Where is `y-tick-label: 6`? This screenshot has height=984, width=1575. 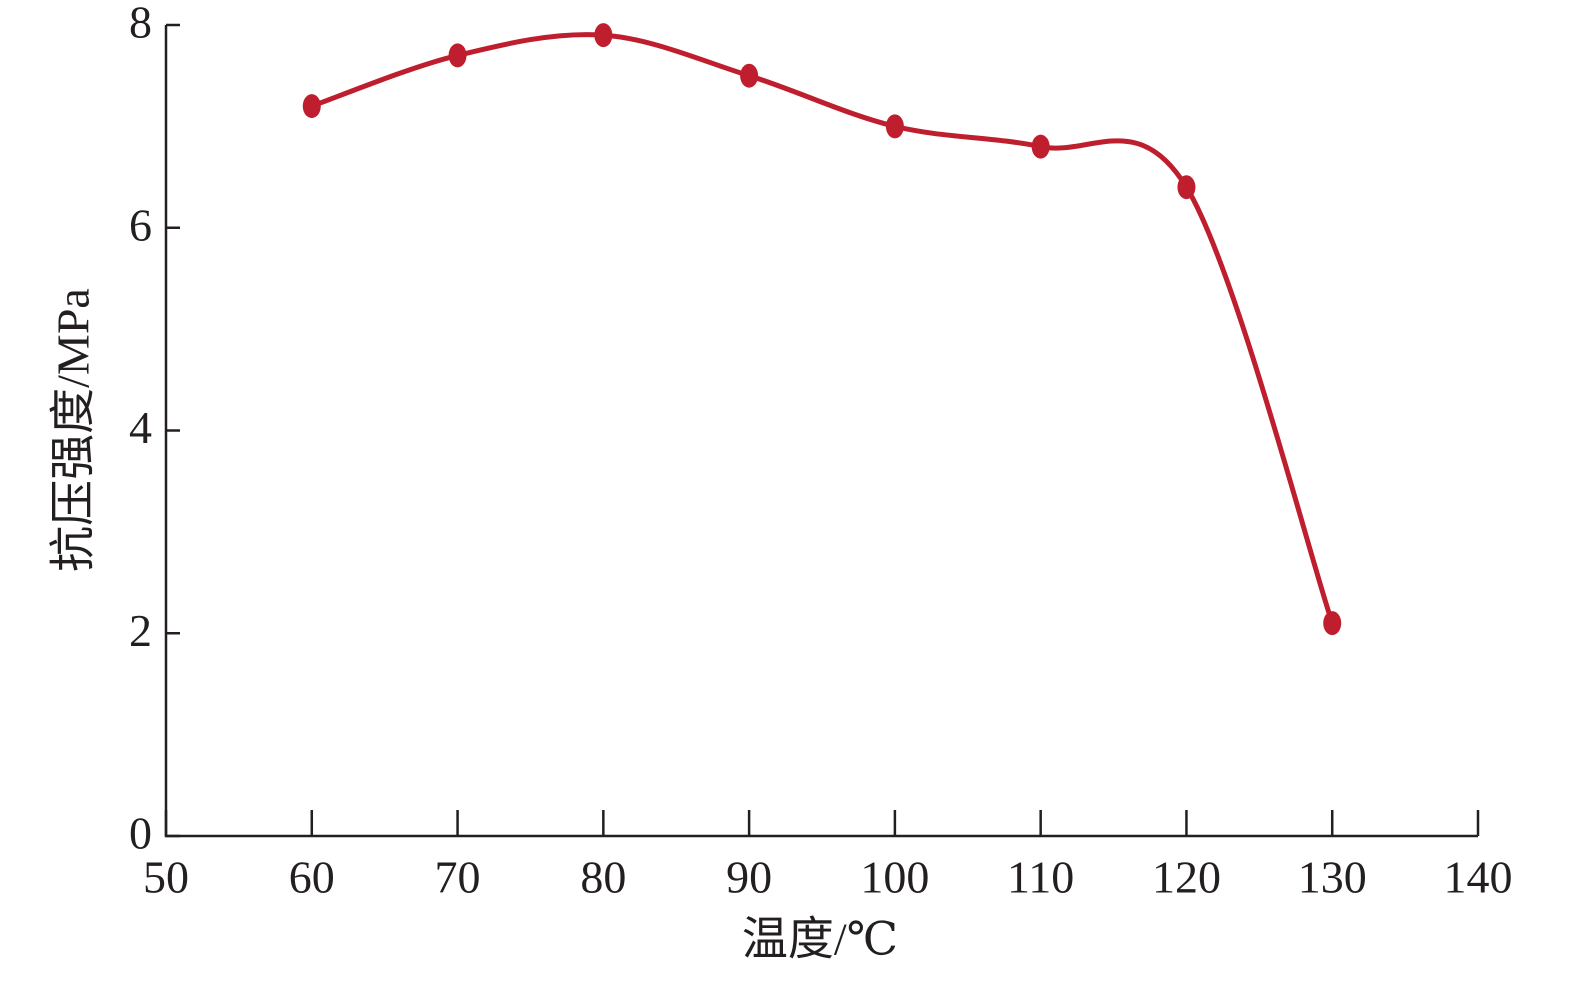 y-tick-label: 6 is located at coordinates (140, 224).